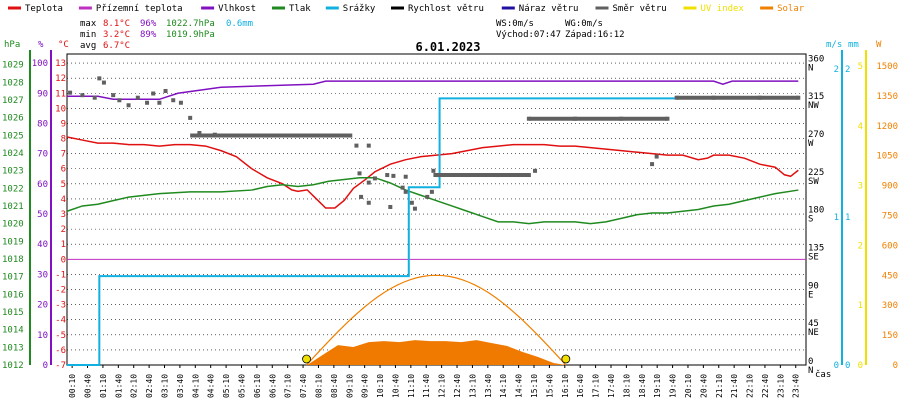 The image size is (900, 400). I want to click on temp-tick-label: -7, so click(60, 366).